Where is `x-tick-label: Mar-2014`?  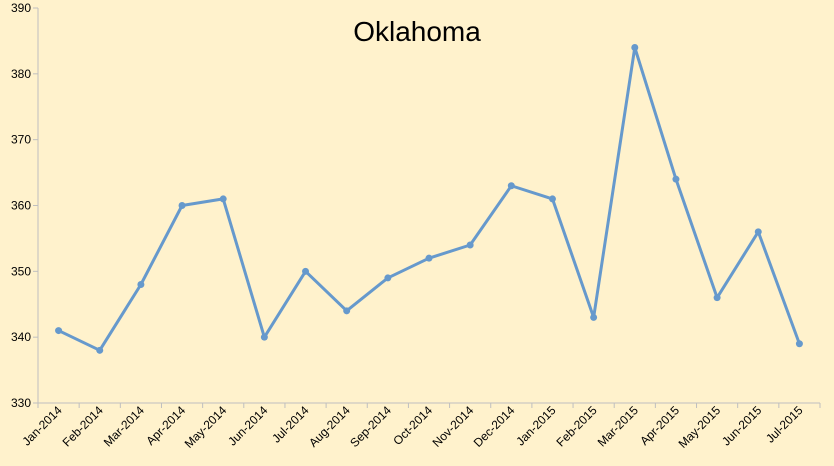
x-tick-label: Mar-2014 is located at coordinates (124, 426).